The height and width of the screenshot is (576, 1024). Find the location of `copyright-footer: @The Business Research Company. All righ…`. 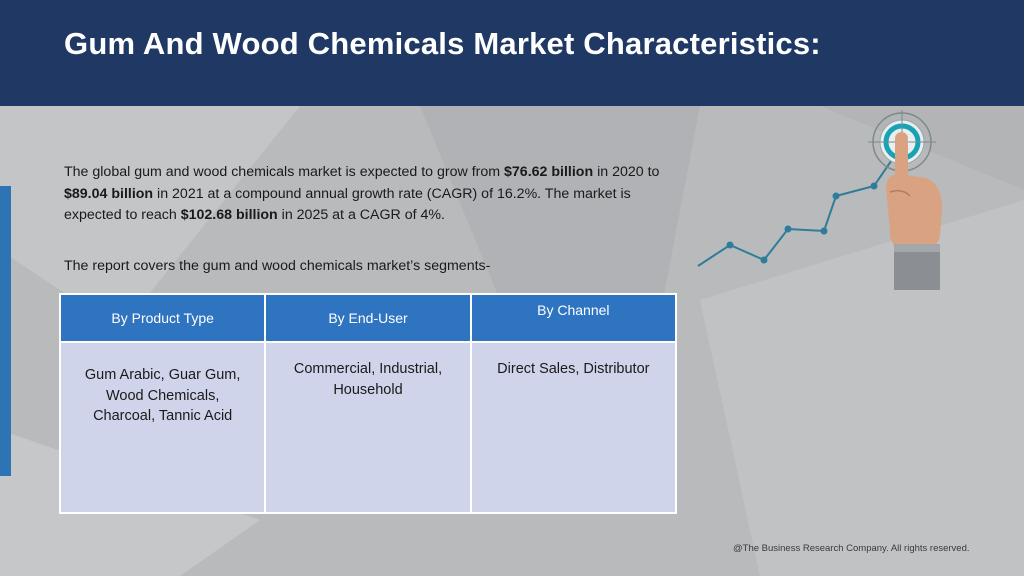

copyright-footer: @The Business Research Company. All righ… is located at coordinates (851, 548).